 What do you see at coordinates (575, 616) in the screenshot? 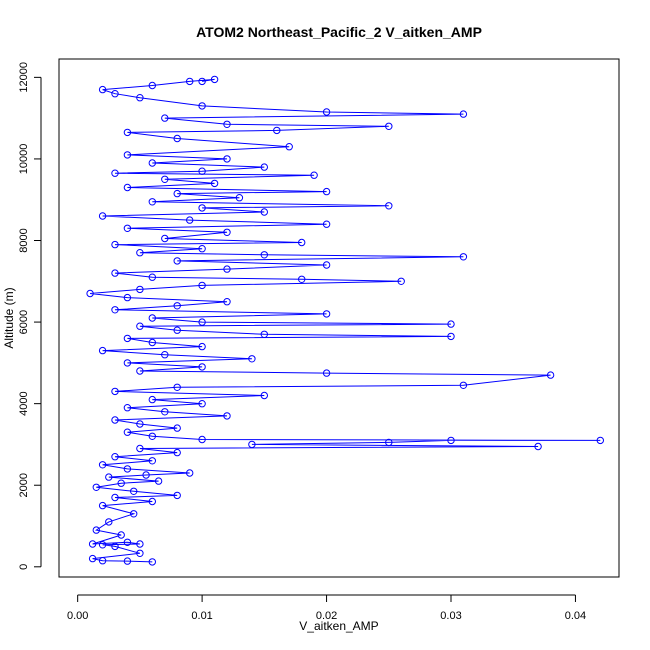
I see `x-tick-label: 0.04` at bounding box center [575, 616].